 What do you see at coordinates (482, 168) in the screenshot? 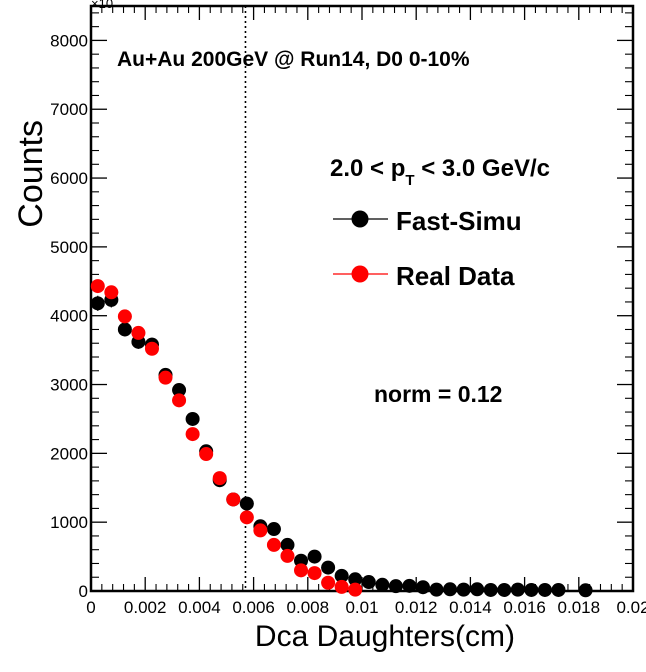
I see `pt-range-suffix: < 3.0 GeV/c` at bounding box center [482, 168].